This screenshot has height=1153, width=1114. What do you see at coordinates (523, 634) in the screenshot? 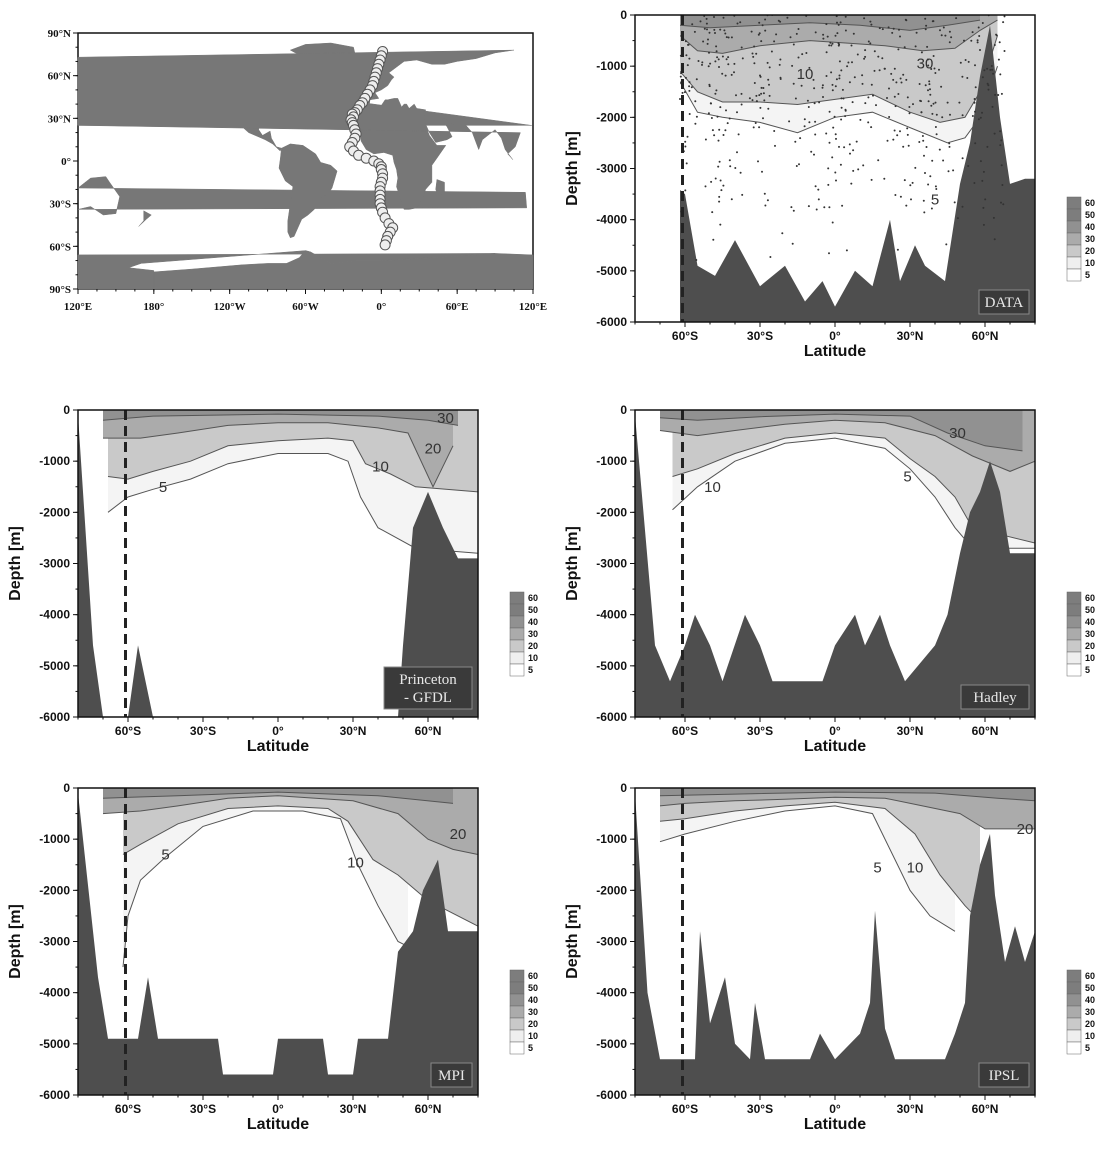
I see `legend: 60 50 40 30 20 10 5` at bounding box center [523, 634].